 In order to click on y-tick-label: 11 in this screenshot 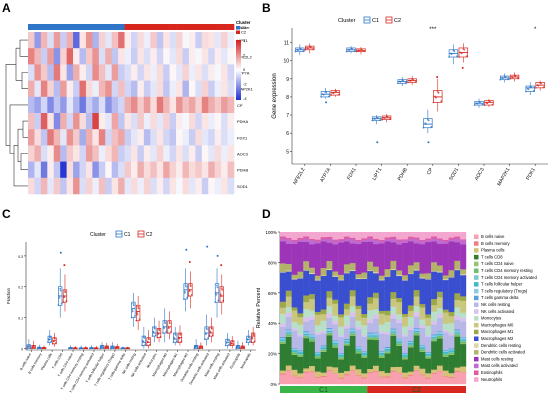, I will do `click(286, 44)`.